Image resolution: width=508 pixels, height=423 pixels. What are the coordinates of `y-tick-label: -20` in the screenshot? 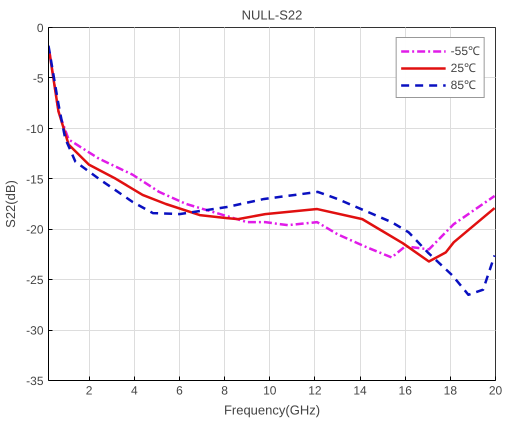 It's located at (35, 229).